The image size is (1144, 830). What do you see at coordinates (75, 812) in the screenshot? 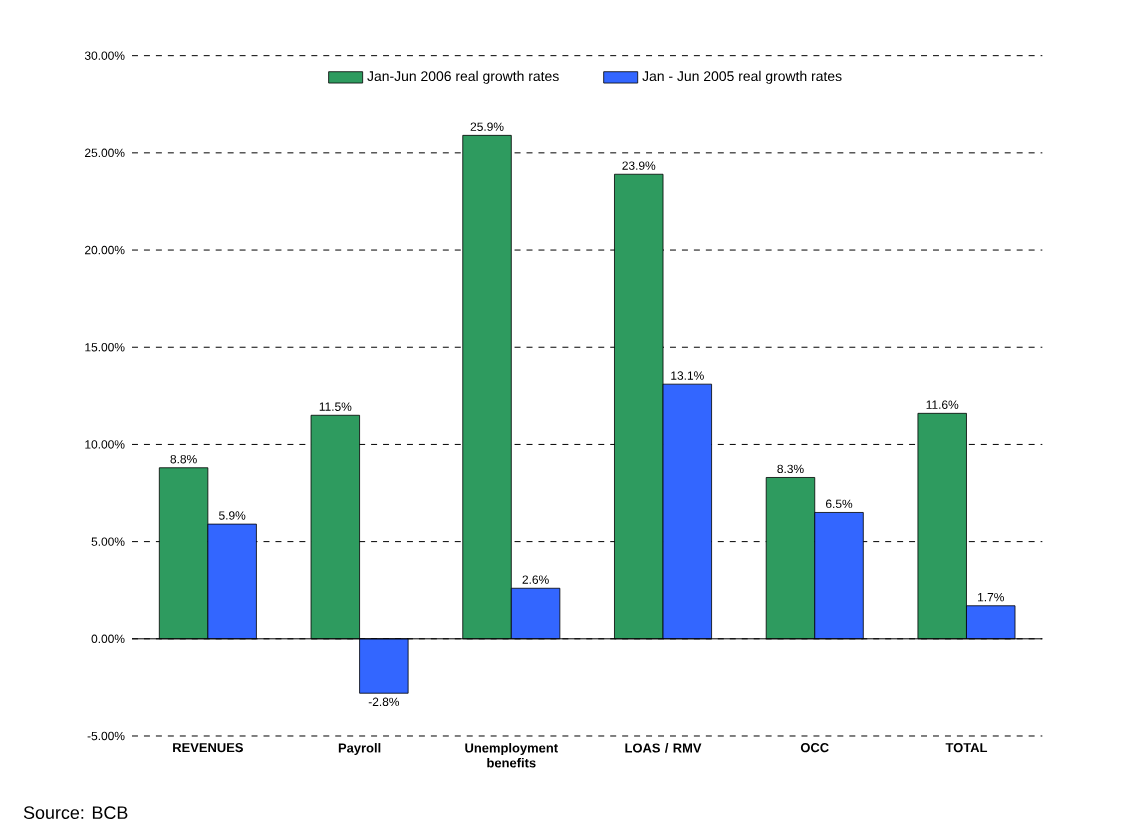
I see `source-note: Source: BCB` at bounding box center [75, 812].